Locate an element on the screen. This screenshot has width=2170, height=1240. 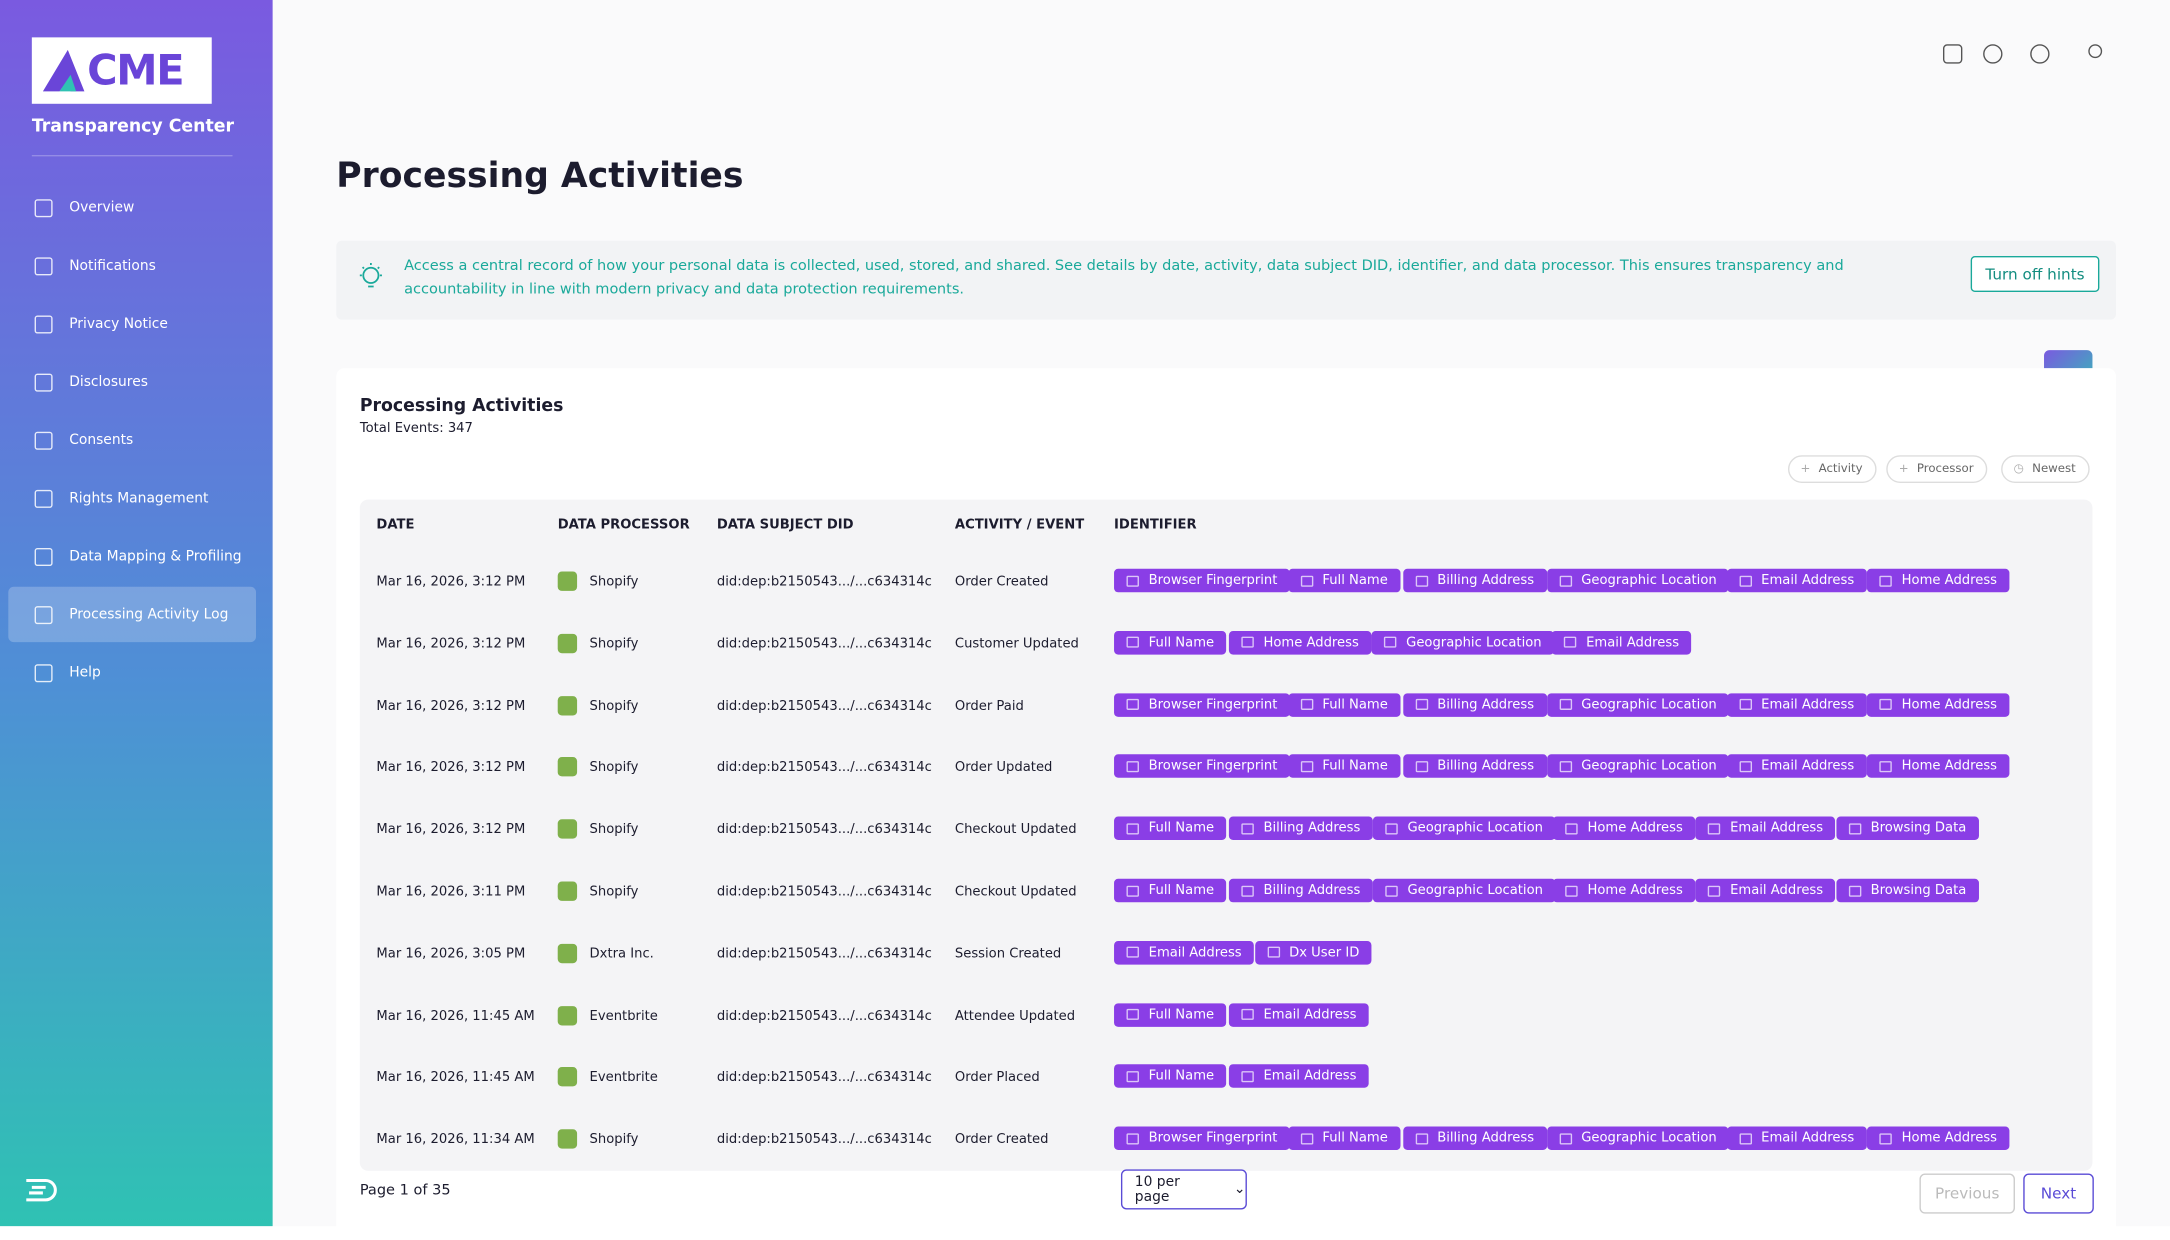
column-header: DATE is located at coordinates (395, 525).